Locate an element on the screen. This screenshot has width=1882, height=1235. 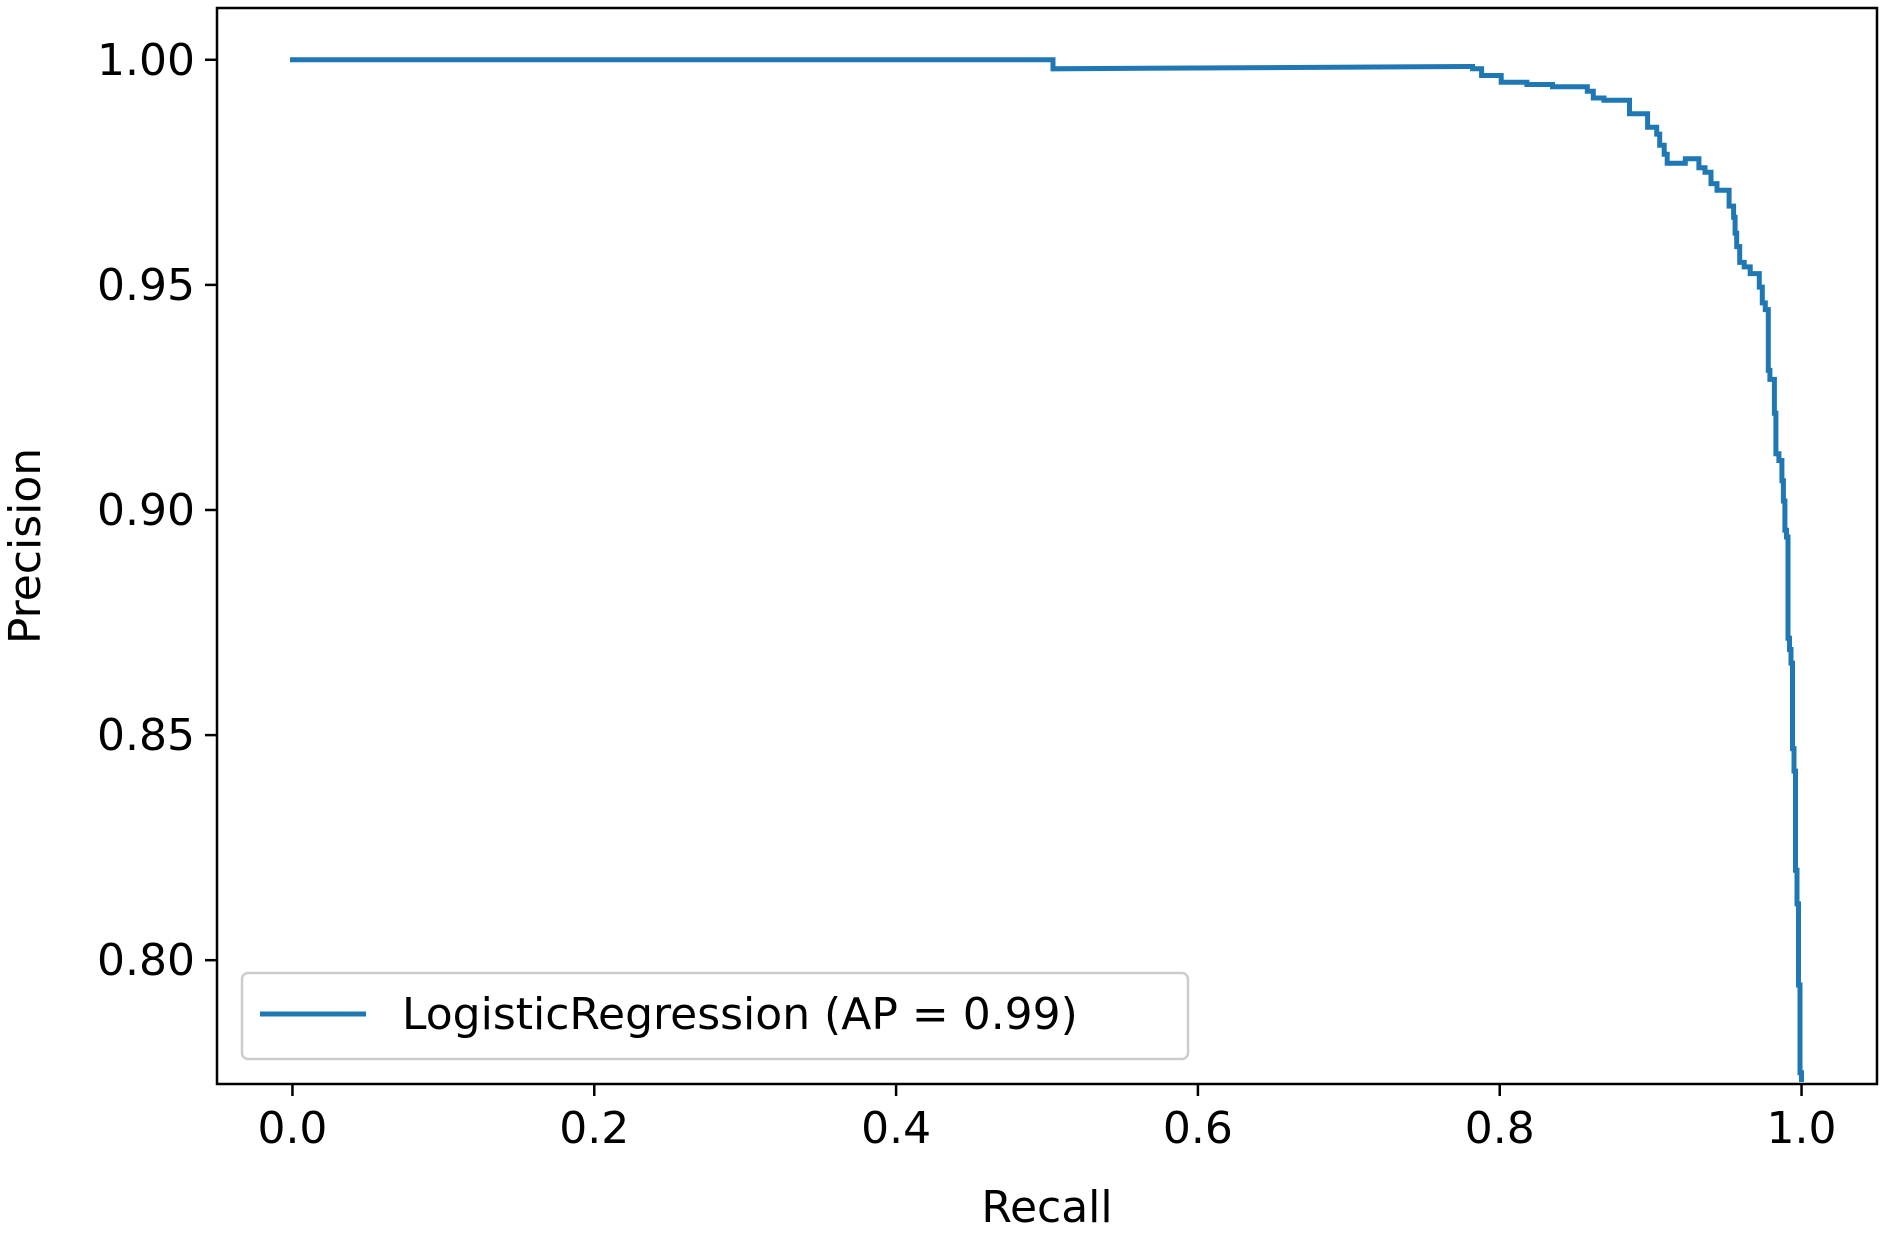
x-tick-label: 1.0 is located at coordinates (1802, 1128).